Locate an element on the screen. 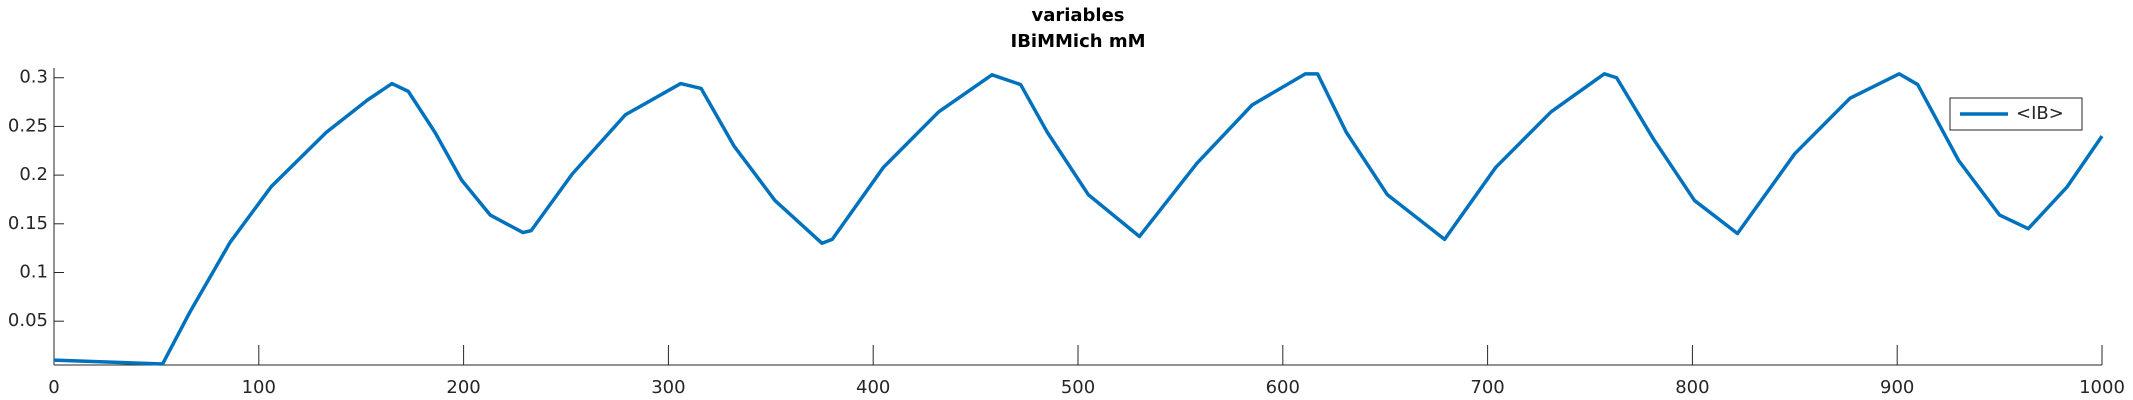  x-tick-label: 900 is located at coordinates (1897, 387).